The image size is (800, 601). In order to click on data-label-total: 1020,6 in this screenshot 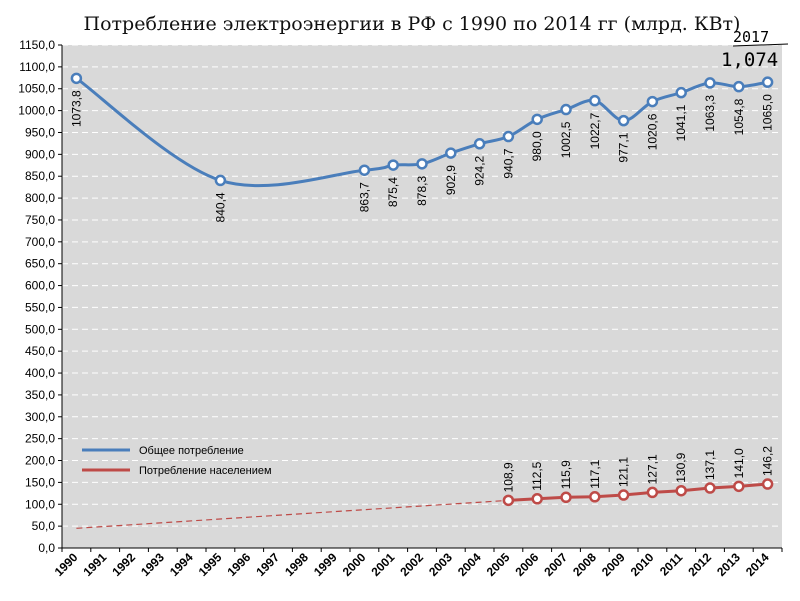, I will do `click(652, 131)`.